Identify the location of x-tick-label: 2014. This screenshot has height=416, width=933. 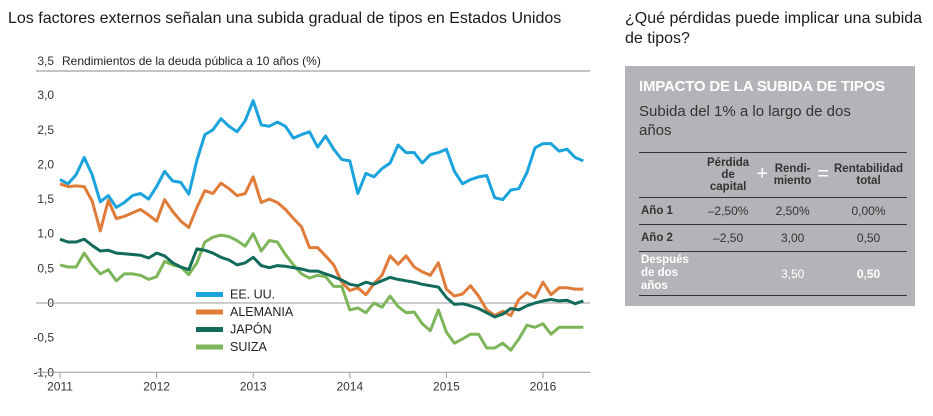
(349, 386).